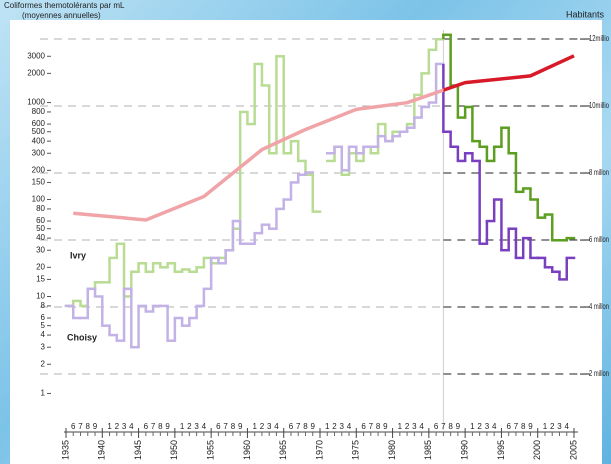 This screenshot has width=611, height=464. What do you see at coordinates (599, 306) in the screenshot?
I see `y2-tick-label: 4 millon` at bounding box center [599, 306].